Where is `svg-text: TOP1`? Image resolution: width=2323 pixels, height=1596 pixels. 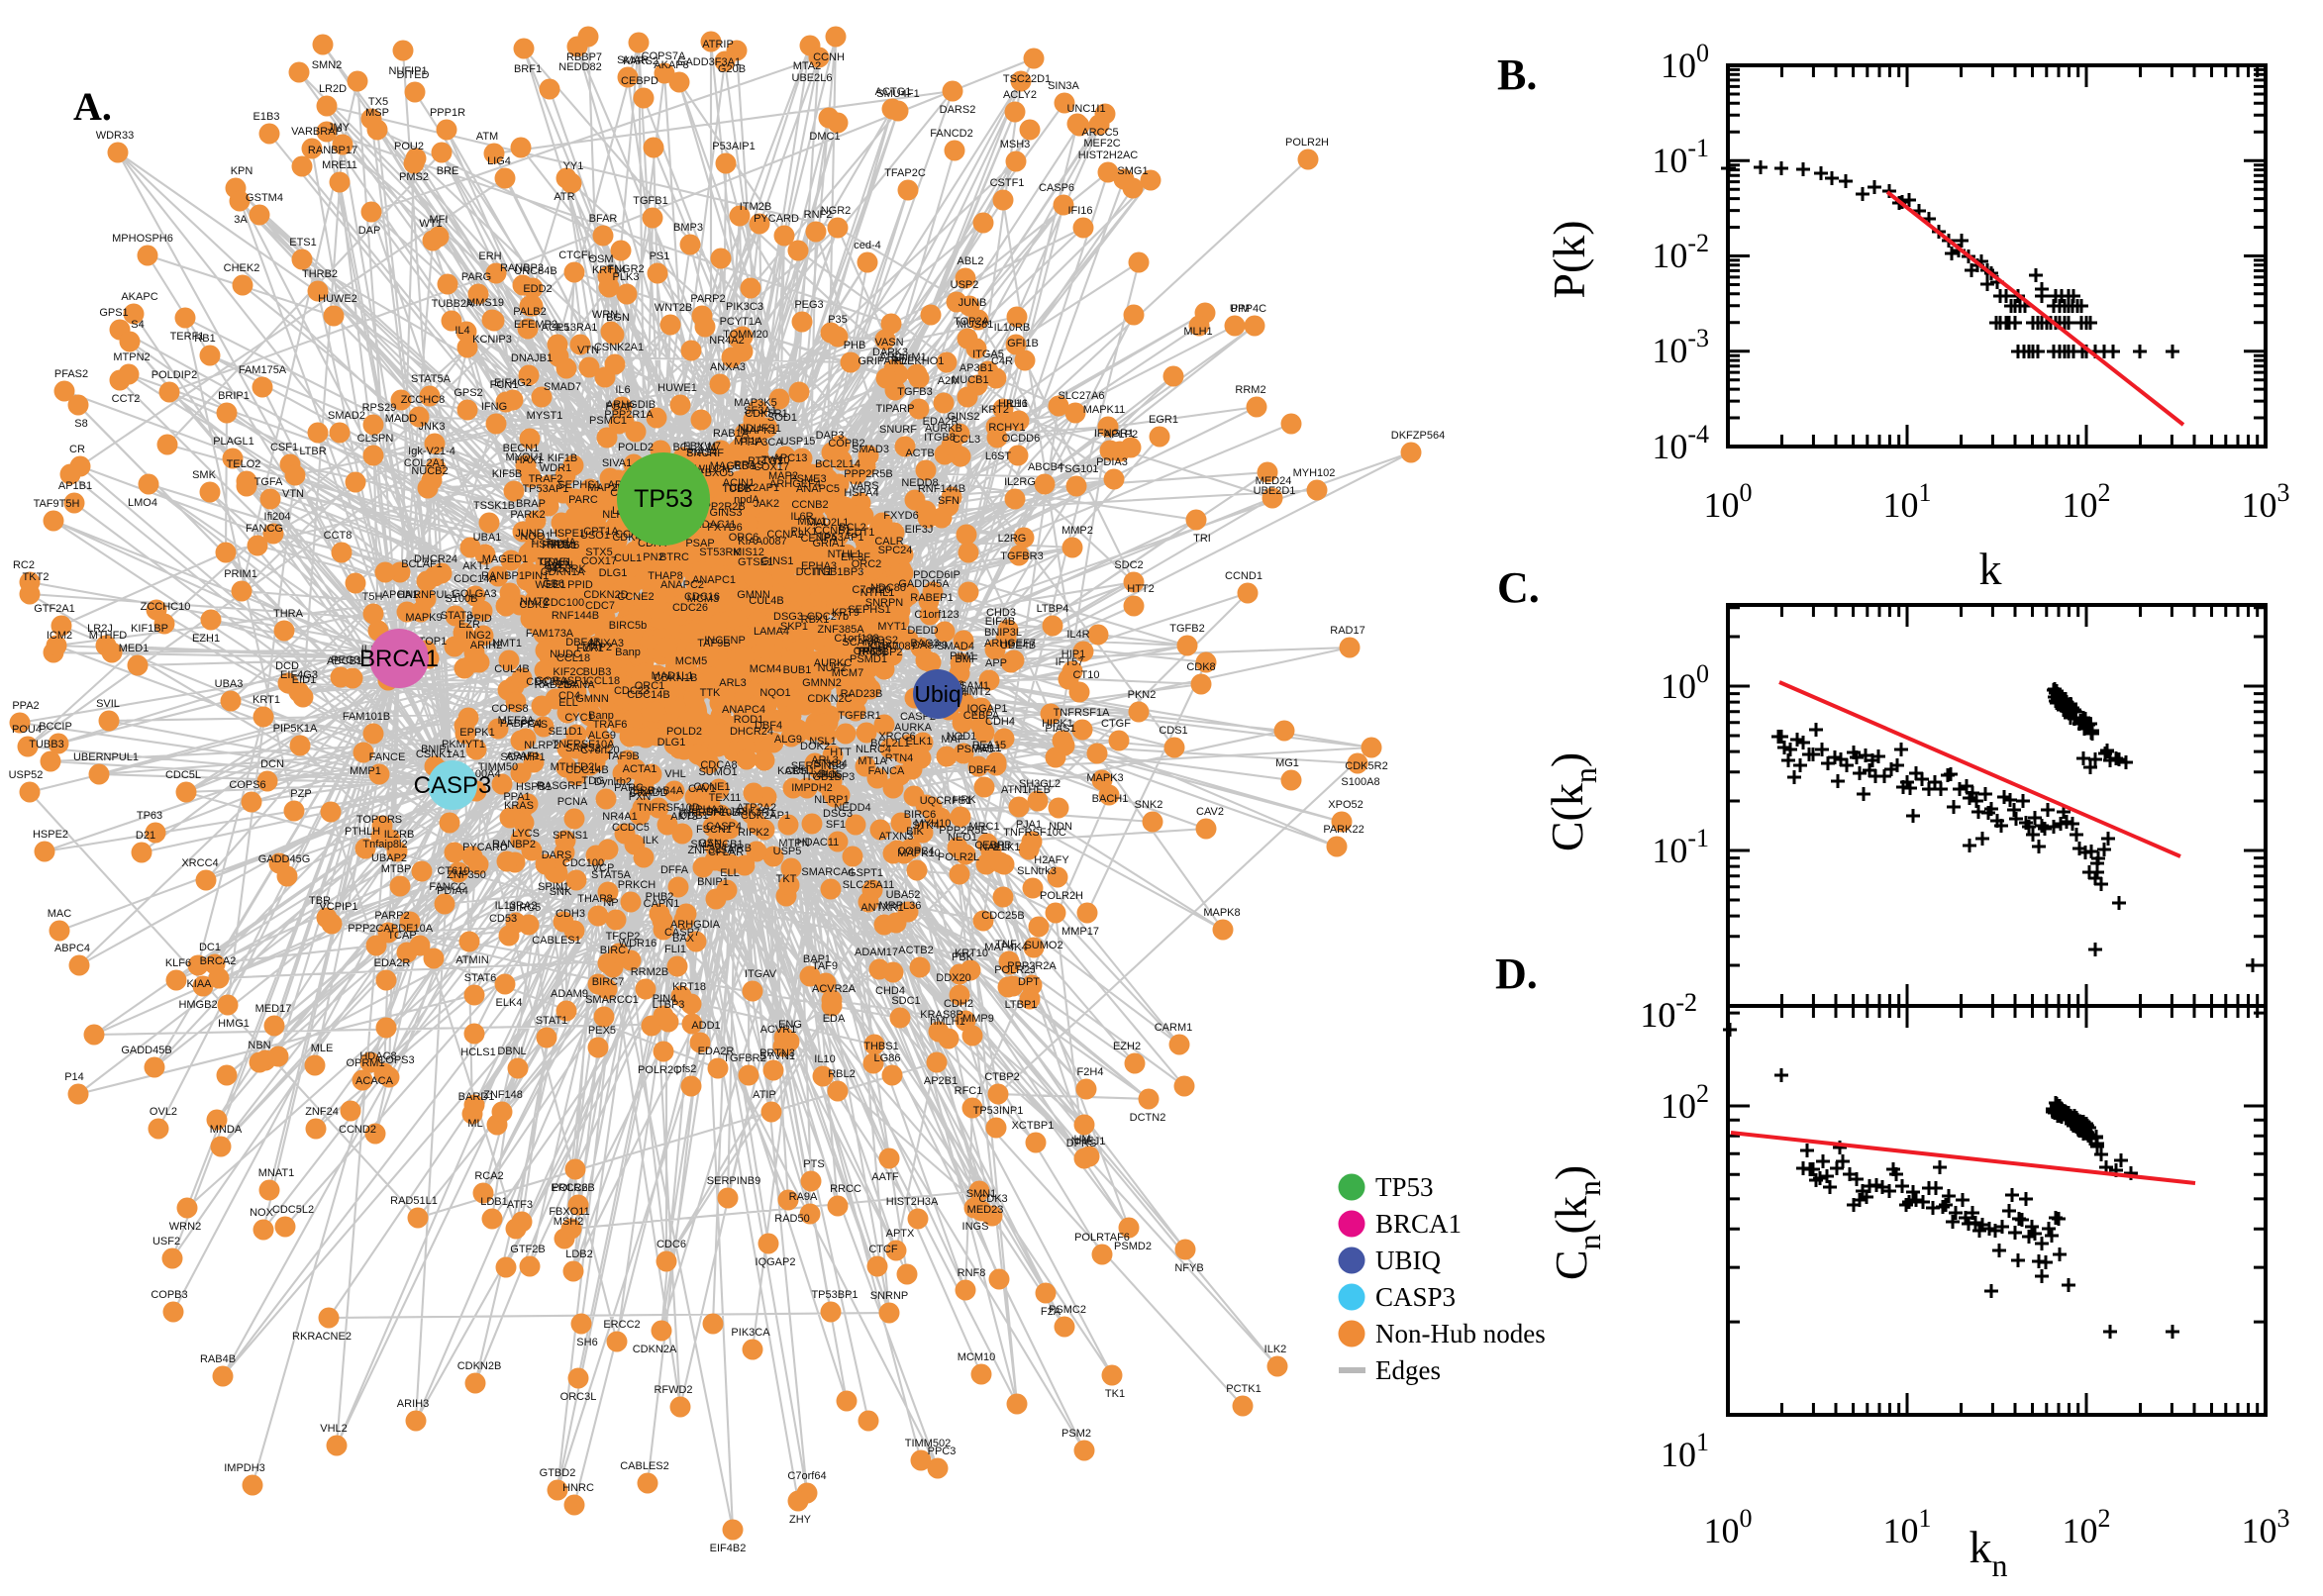 svg-text: TOP1 is located at coordinates (433, 642).